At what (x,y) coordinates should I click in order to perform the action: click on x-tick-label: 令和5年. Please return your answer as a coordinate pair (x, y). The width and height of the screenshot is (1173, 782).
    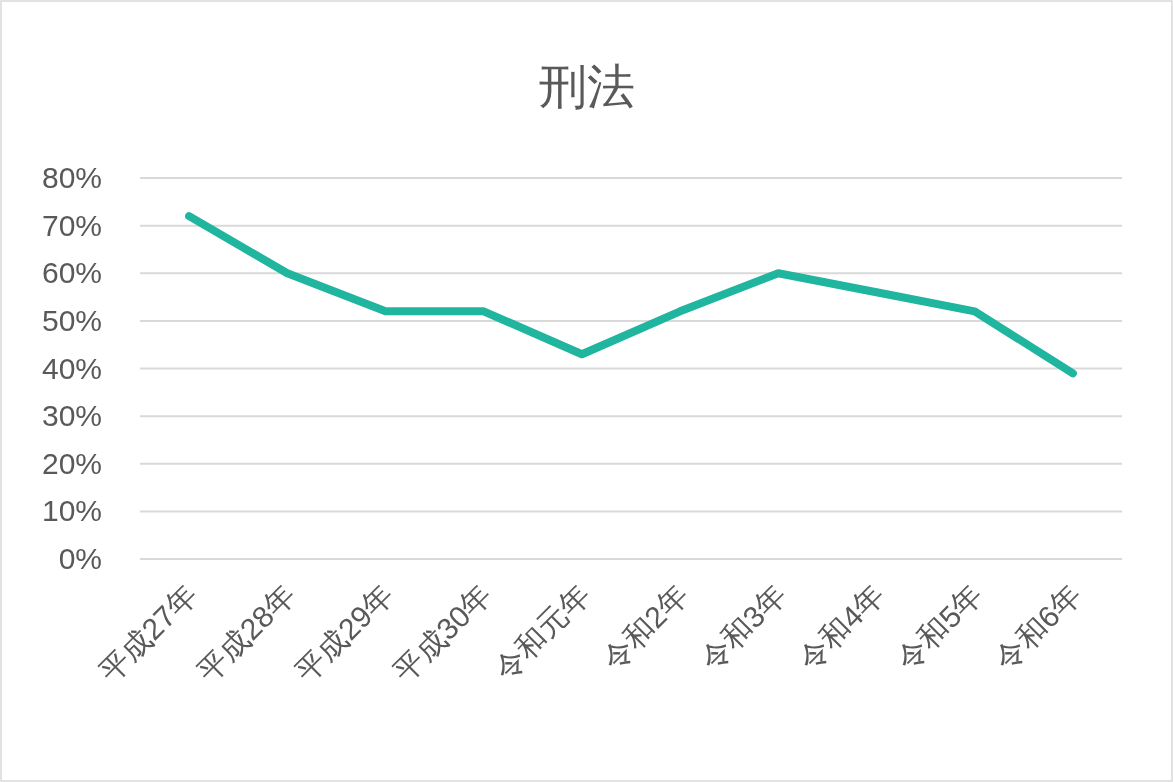
    Looking at the image, I should click on (939, 627).